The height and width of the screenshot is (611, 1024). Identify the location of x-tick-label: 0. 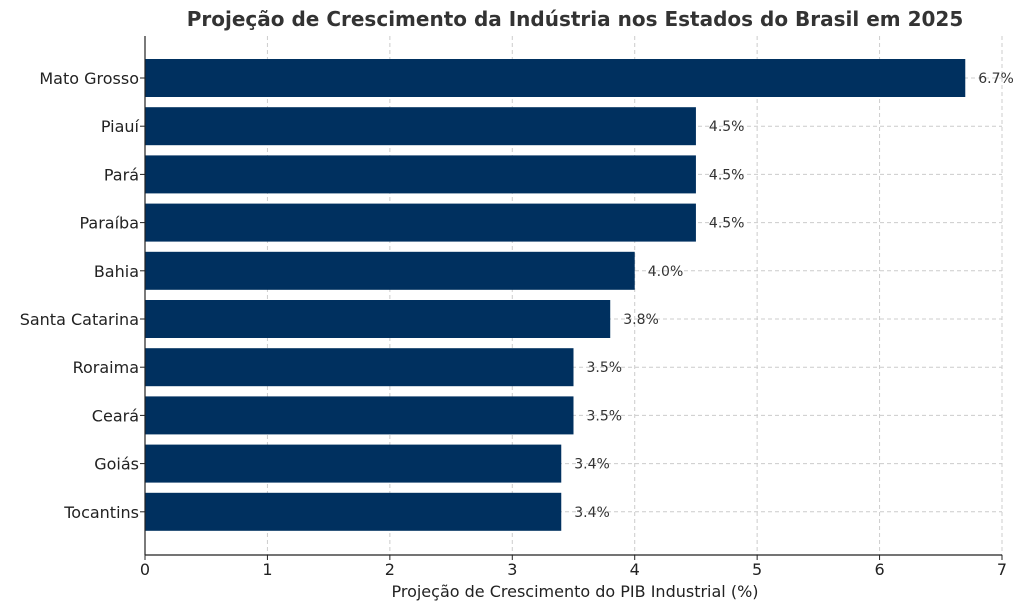
(145, 569).